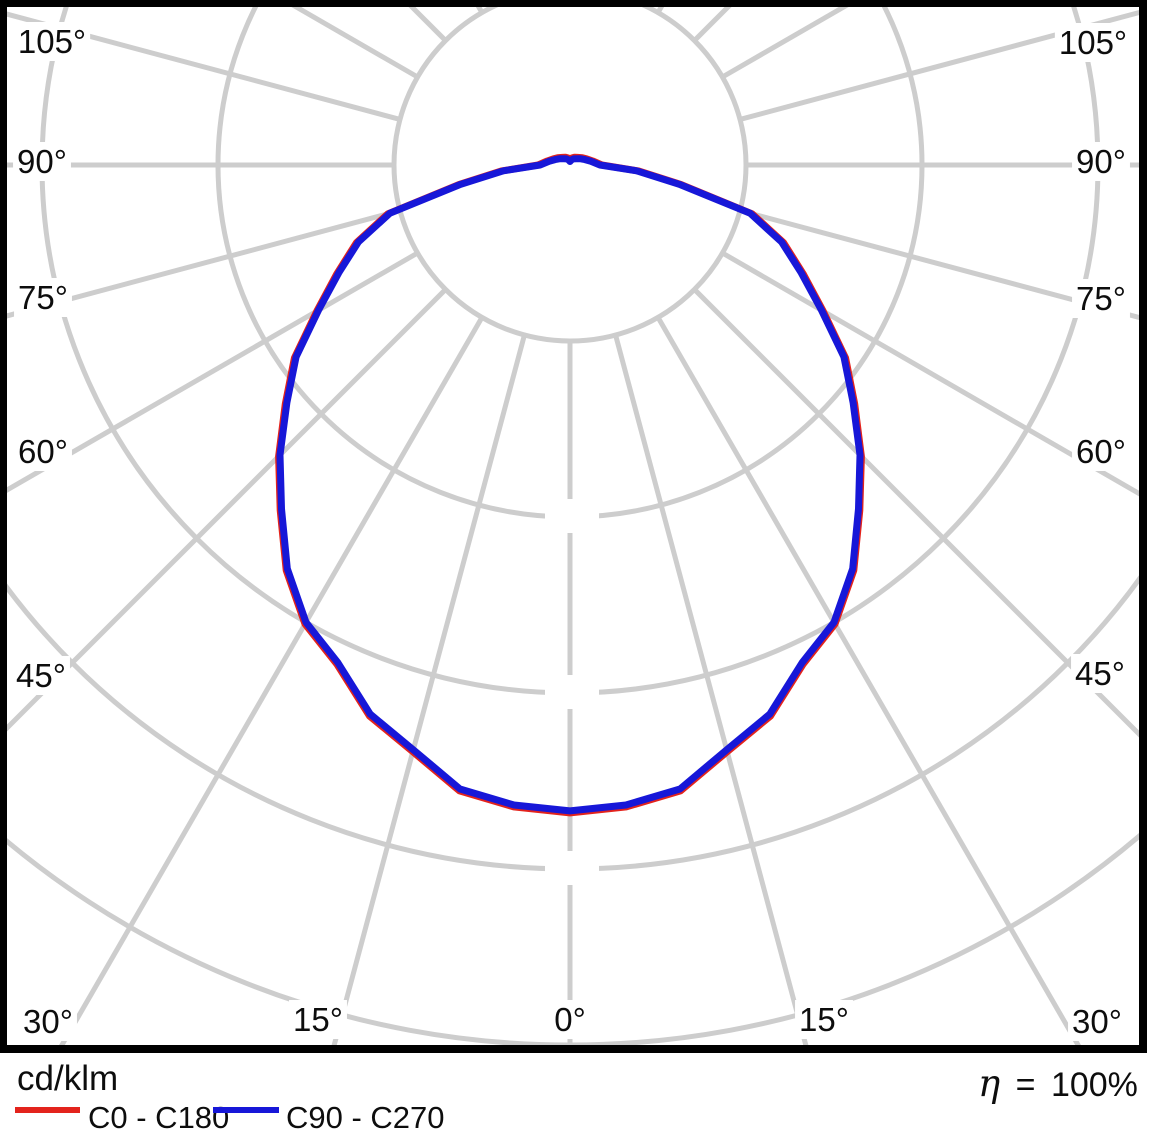 This screenshot has width=1164, height=1143. I want to click on eta-value: 100%, so click(1094, 1085).